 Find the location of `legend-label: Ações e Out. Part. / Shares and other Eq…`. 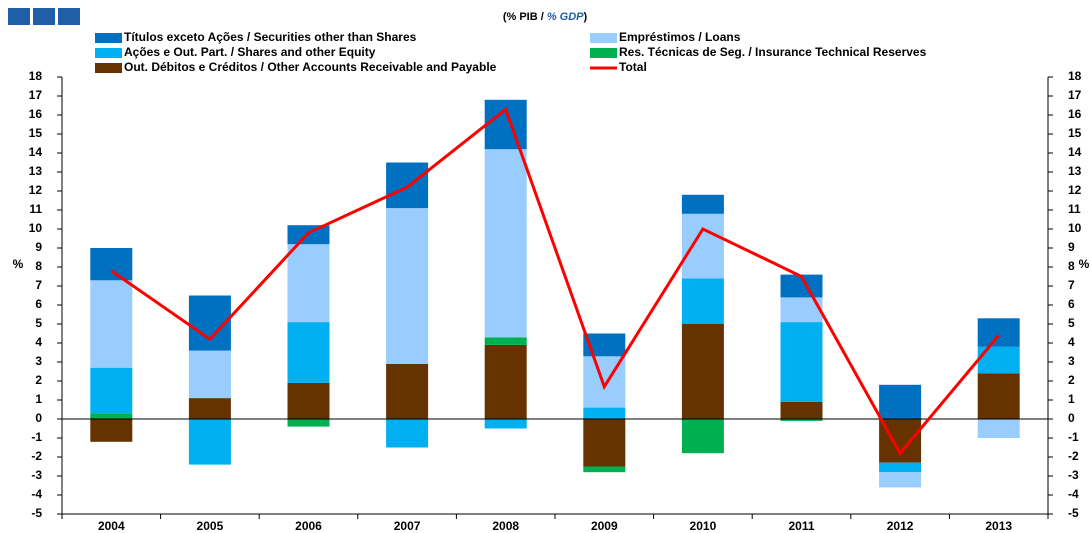

legend-label: Ações e Out. Part. / Shares and other Eq… is located at coordinates (250, 52).